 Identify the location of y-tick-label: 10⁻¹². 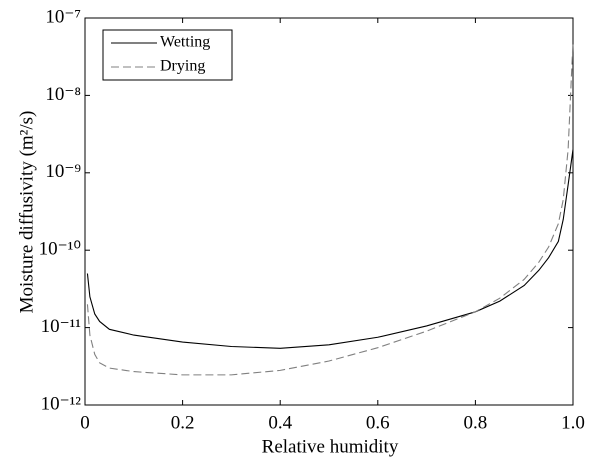
(61, 403).